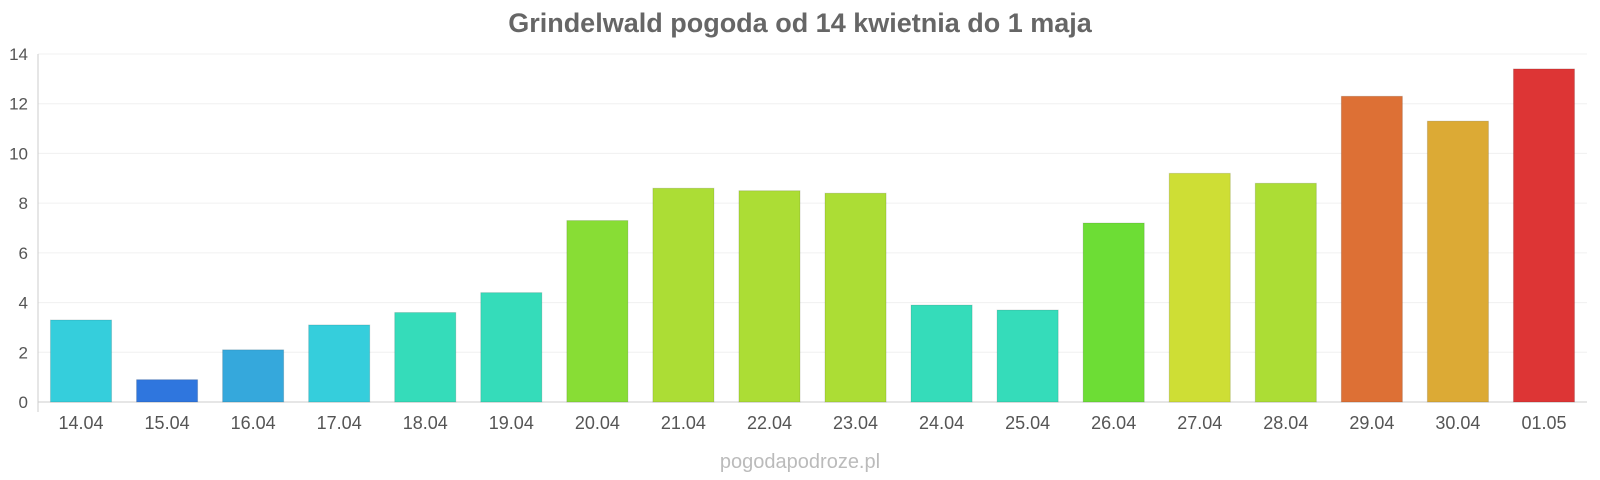  What do you see at coordinates (941, 423) in the screenshot?
I see `x-tick-label: 24.04` at bounding box center [941, 423].